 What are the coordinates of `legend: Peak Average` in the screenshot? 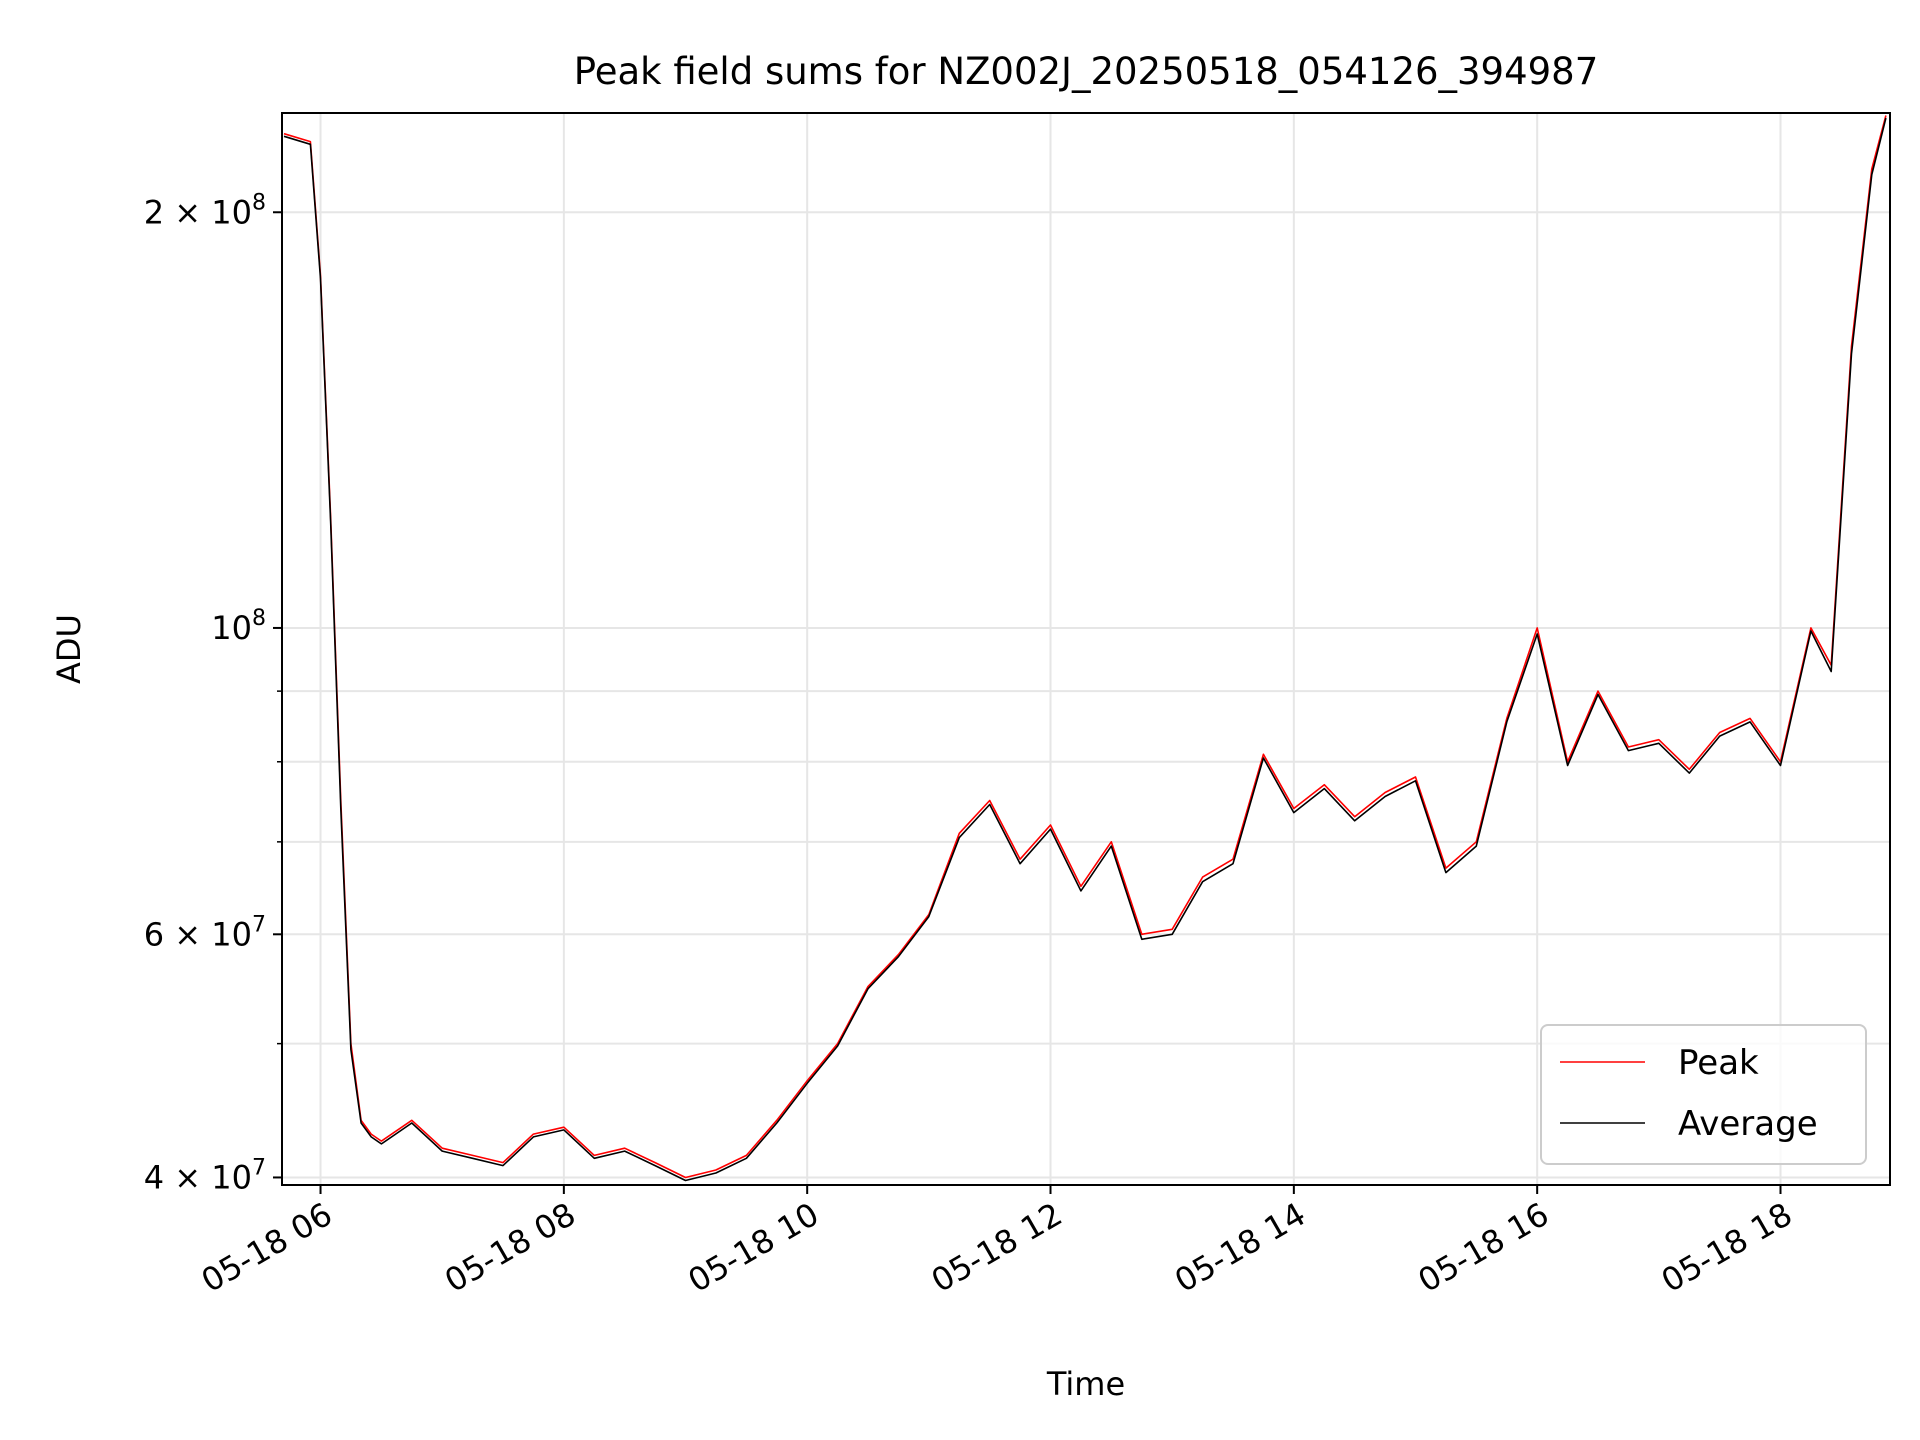 It's located at (1703, 1094).